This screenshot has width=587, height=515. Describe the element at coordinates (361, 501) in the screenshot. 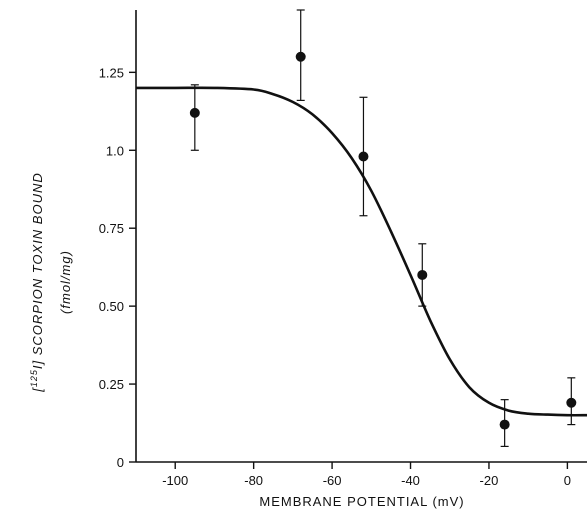

I see `x-axis-title: MEMBRANE POTENTIAL (mV)` at that location.